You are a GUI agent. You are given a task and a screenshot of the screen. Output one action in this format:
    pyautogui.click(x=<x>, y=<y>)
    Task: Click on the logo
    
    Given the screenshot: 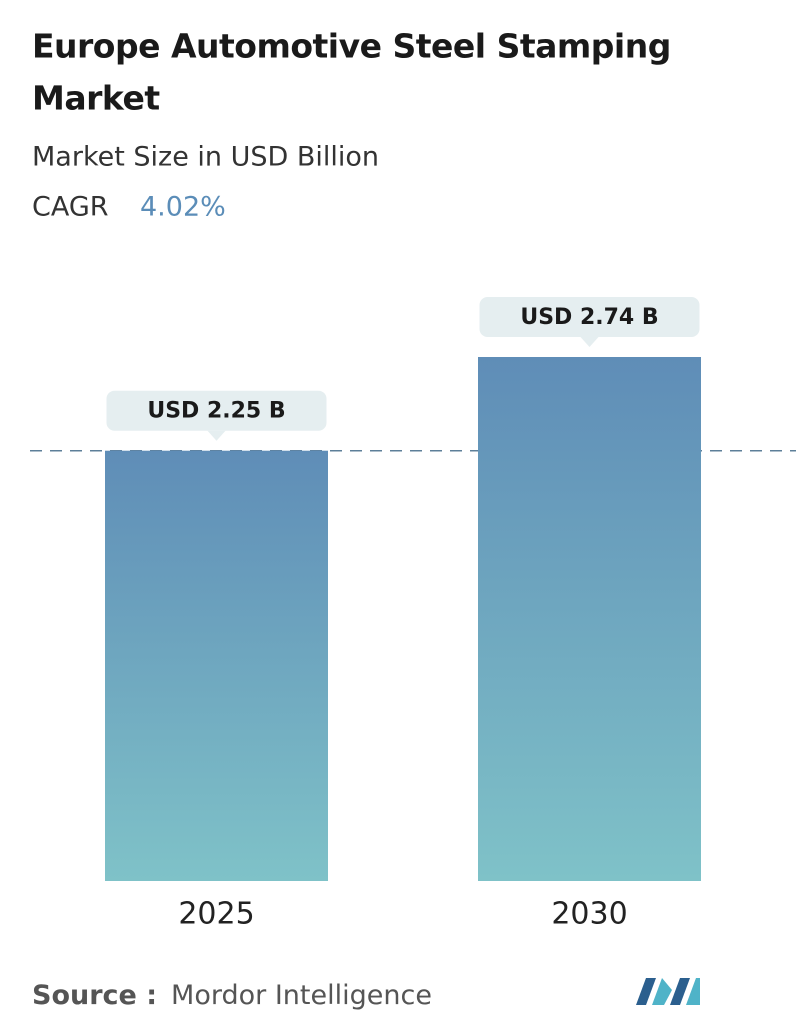 What is the action you would take?
    pyautogui.click(x=668, y=991)
    